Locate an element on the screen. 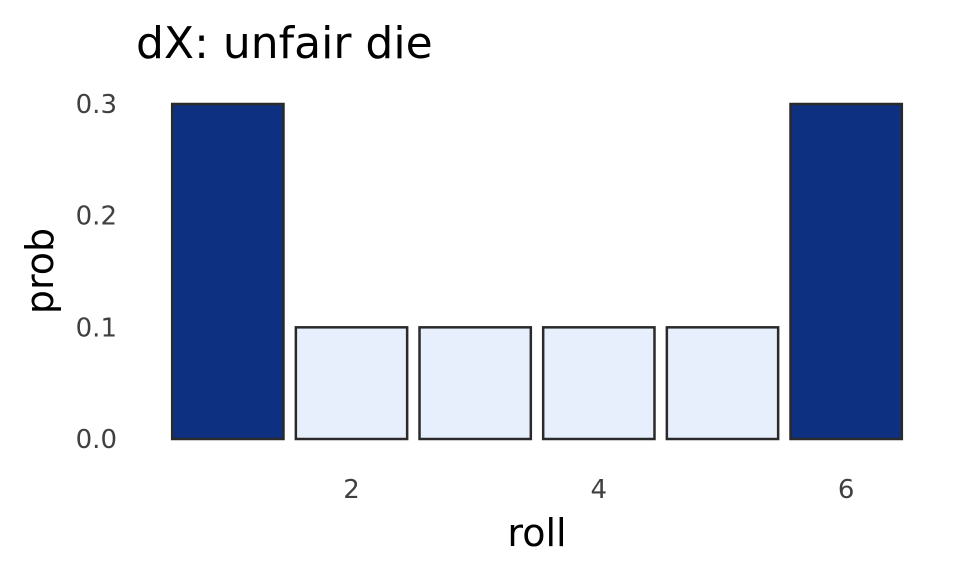 The image size is (960, 576). y-tick-label: 0.0 is located at coordinates (96, 440).